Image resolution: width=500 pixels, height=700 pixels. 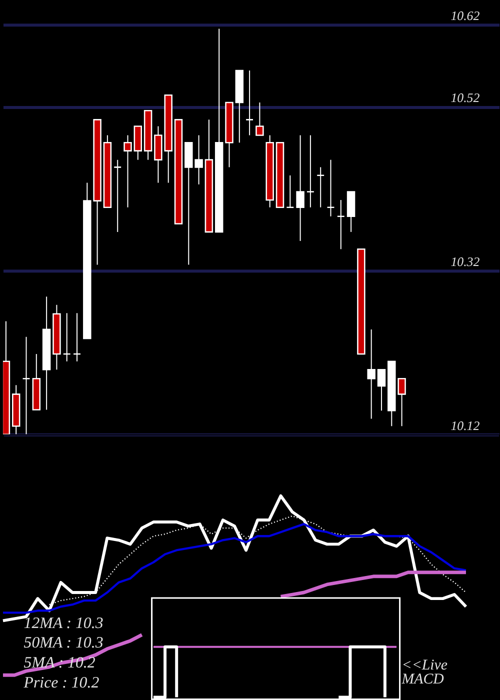 What do you see at coordinates (465, 16) in the screenshot?
I see `y-tick-label: 10.62` at bounding box center [465, 16].